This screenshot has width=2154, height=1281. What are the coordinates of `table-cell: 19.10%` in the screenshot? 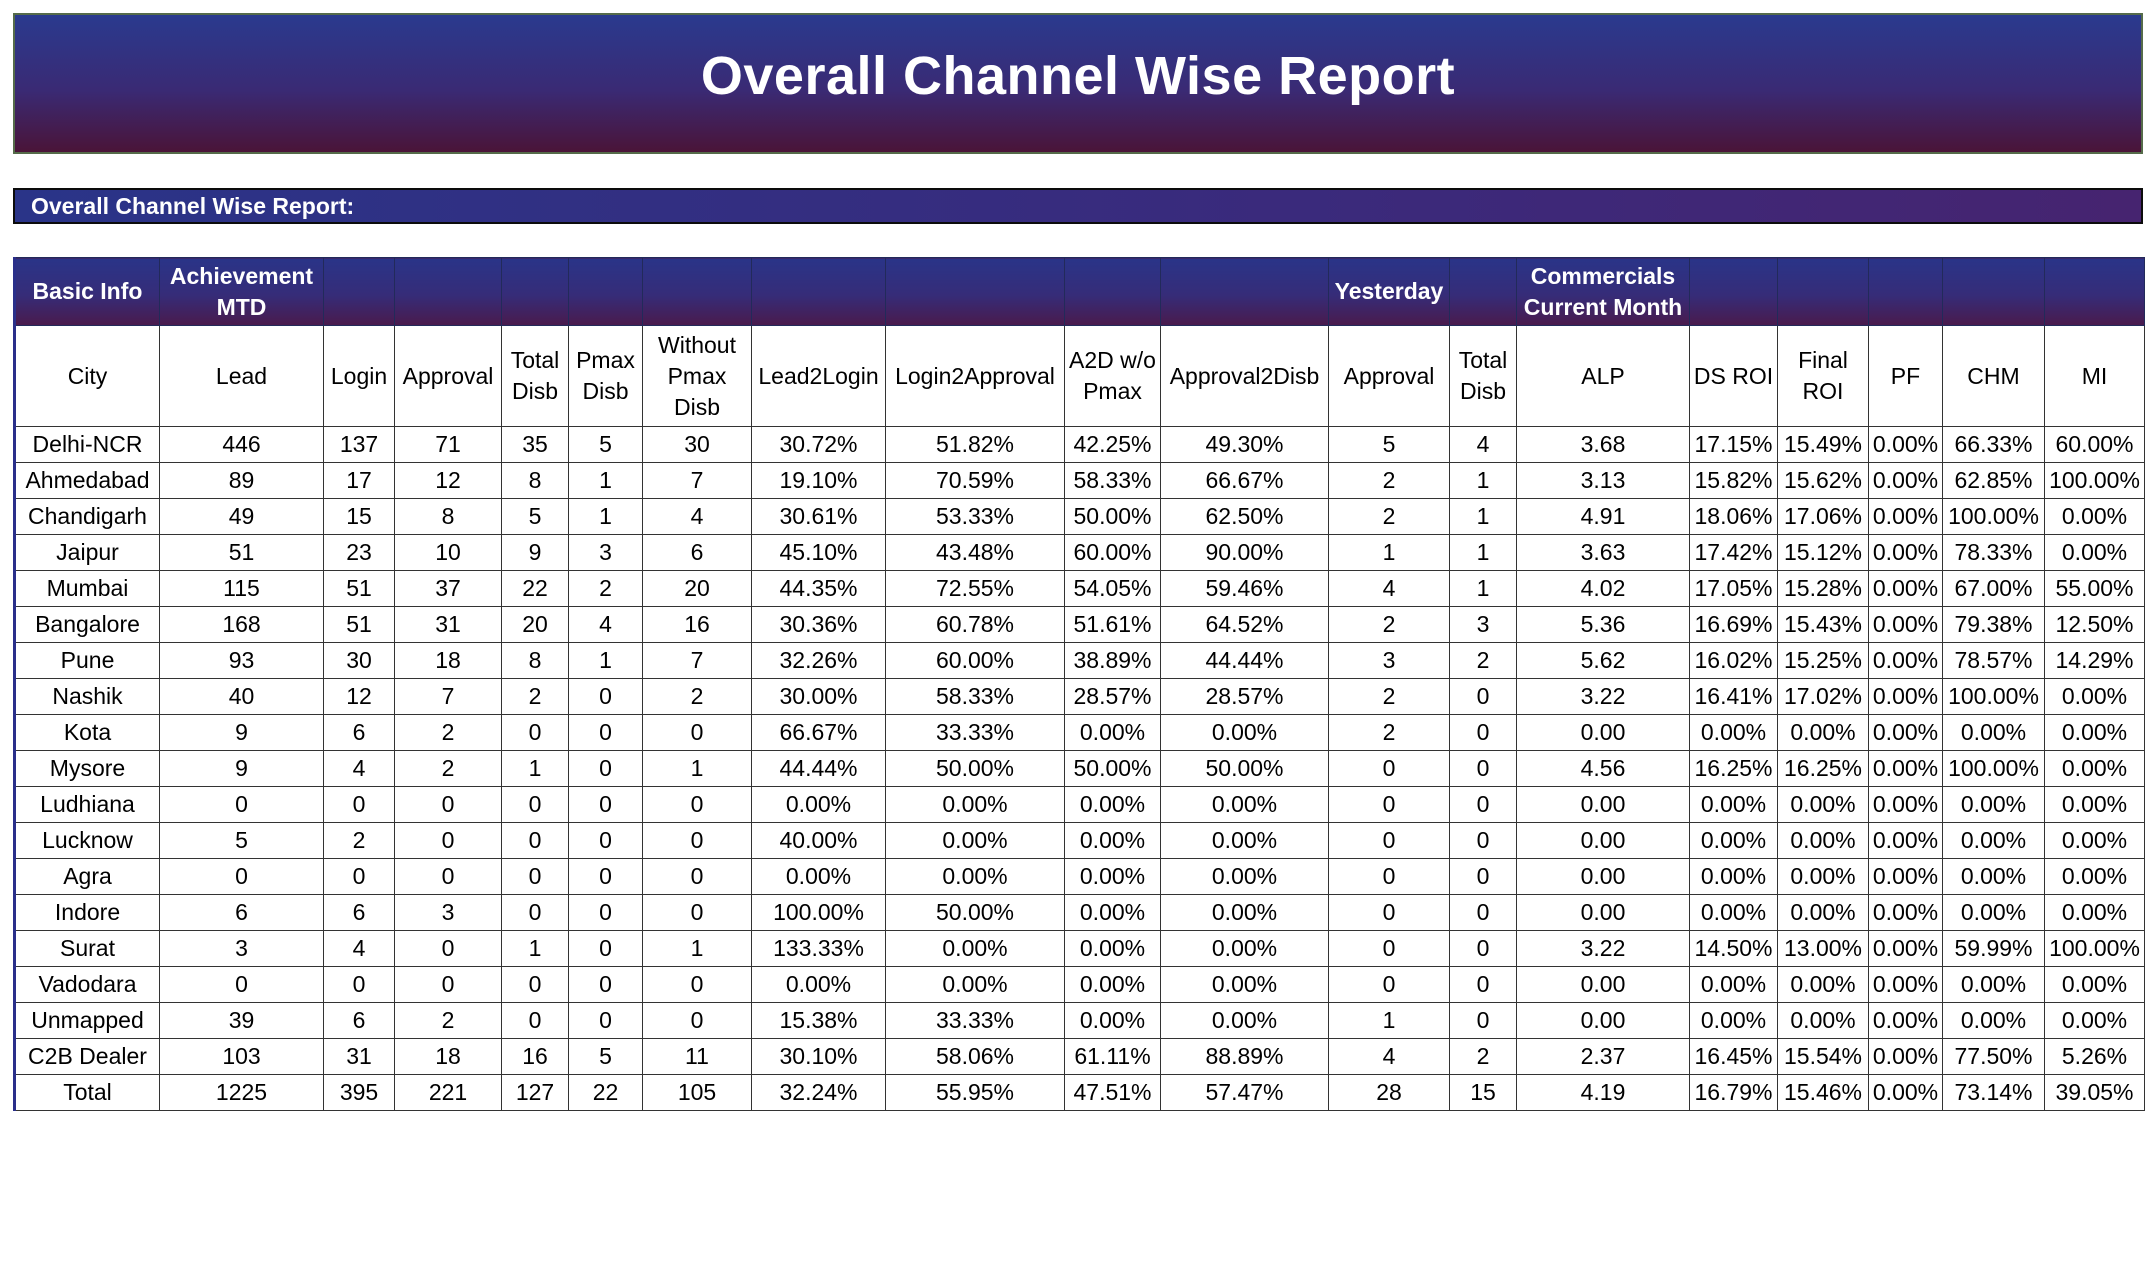 It's located at (818, 480).